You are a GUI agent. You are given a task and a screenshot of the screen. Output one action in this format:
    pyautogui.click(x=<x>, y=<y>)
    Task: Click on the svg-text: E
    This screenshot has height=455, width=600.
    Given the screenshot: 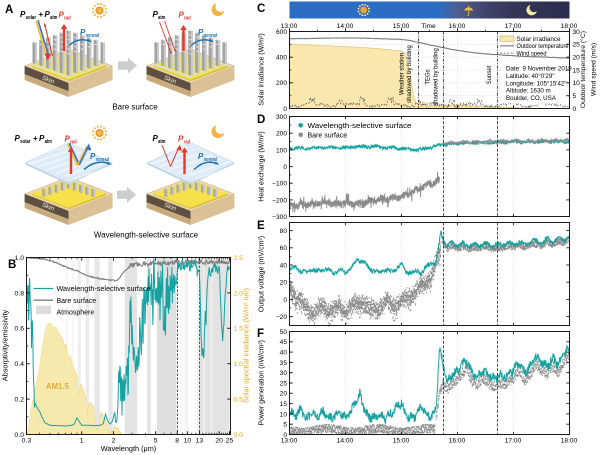 What is the action you would take?
    pyautogui.click(x=261, y=226)
    